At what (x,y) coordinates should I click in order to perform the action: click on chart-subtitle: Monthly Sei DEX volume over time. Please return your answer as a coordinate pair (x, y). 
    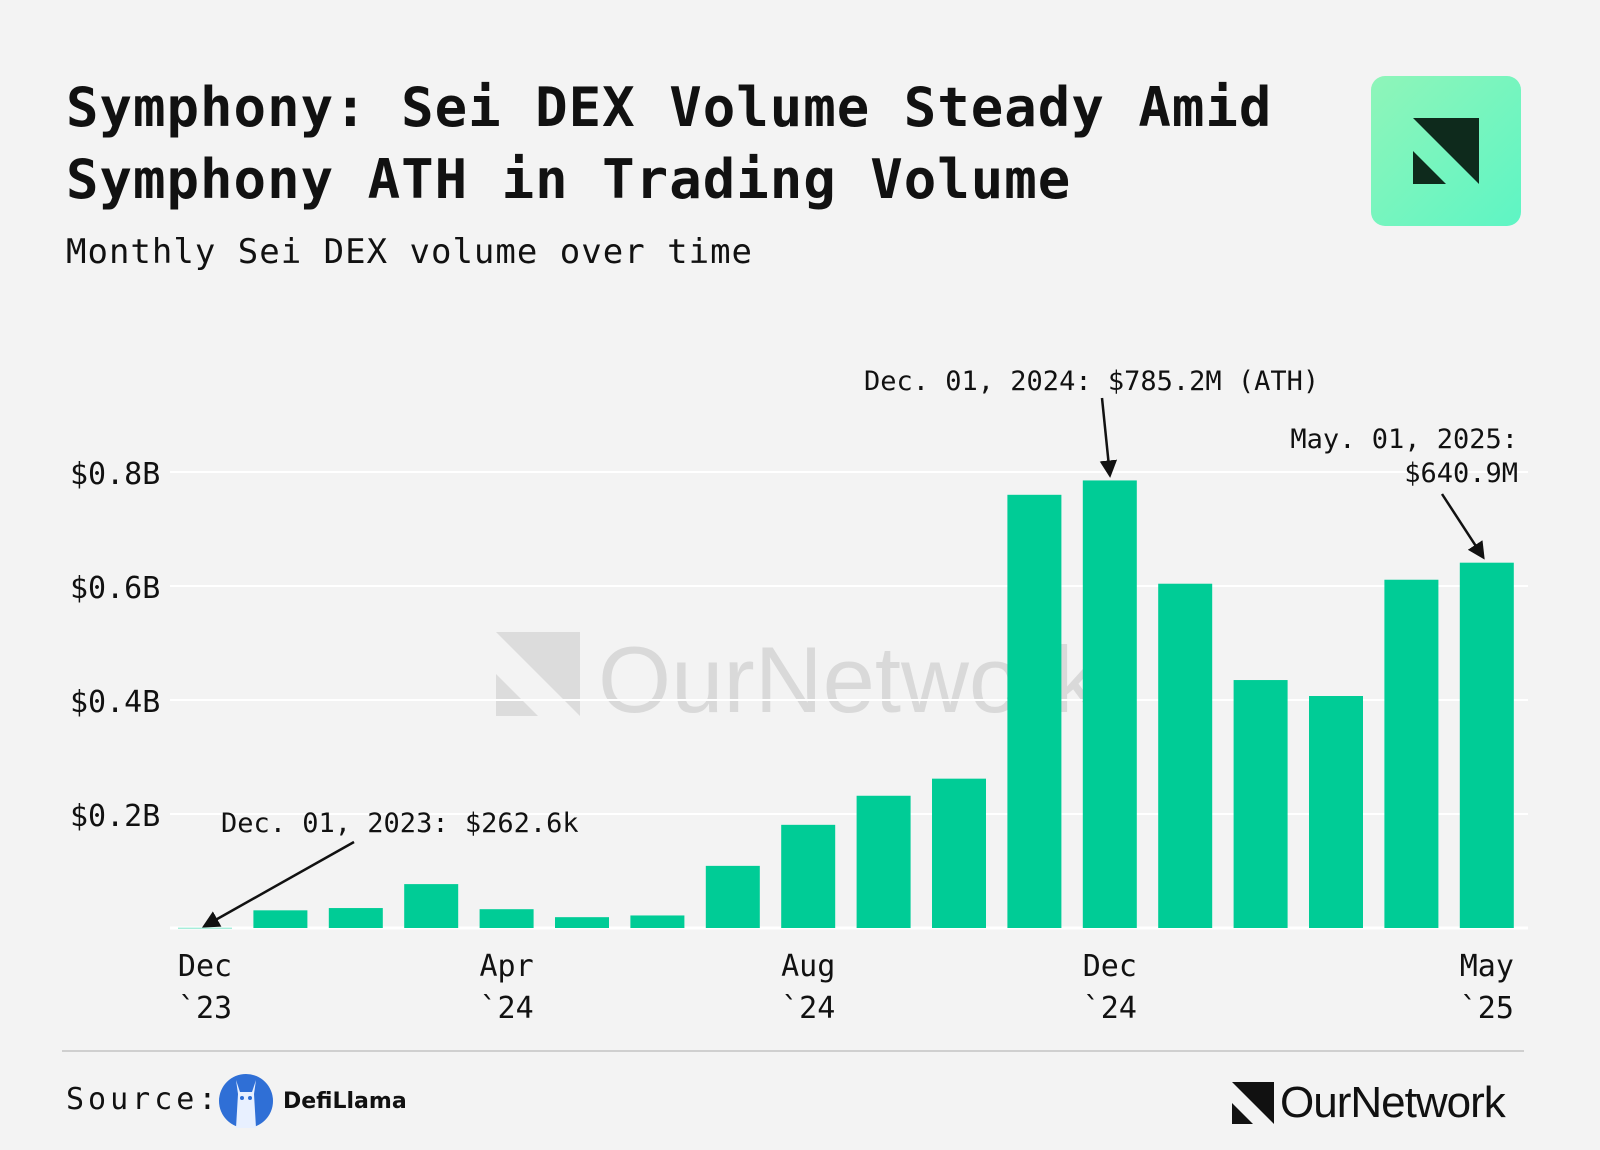
    Looking at the image, I should click on (410, 252).